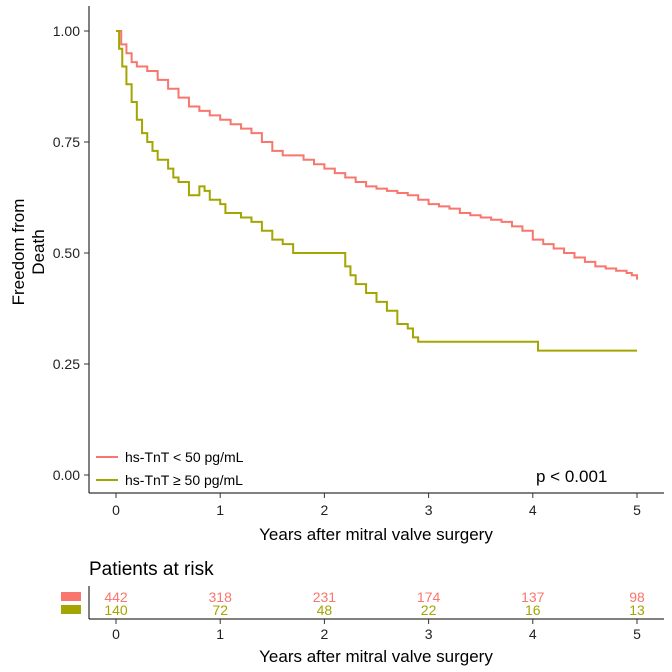 The image size is (672, 672). Describe the element at coordinates (66, 475) in the screenshot. I see `y-tick-label: 0.00` at that location.